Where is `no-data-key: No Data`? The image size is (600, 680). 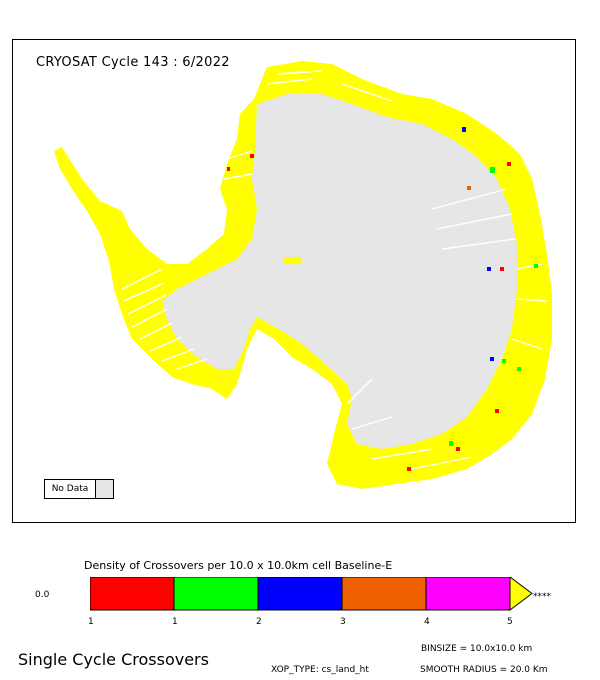
no-data-key: No Data is located at coordinates (79, 489).